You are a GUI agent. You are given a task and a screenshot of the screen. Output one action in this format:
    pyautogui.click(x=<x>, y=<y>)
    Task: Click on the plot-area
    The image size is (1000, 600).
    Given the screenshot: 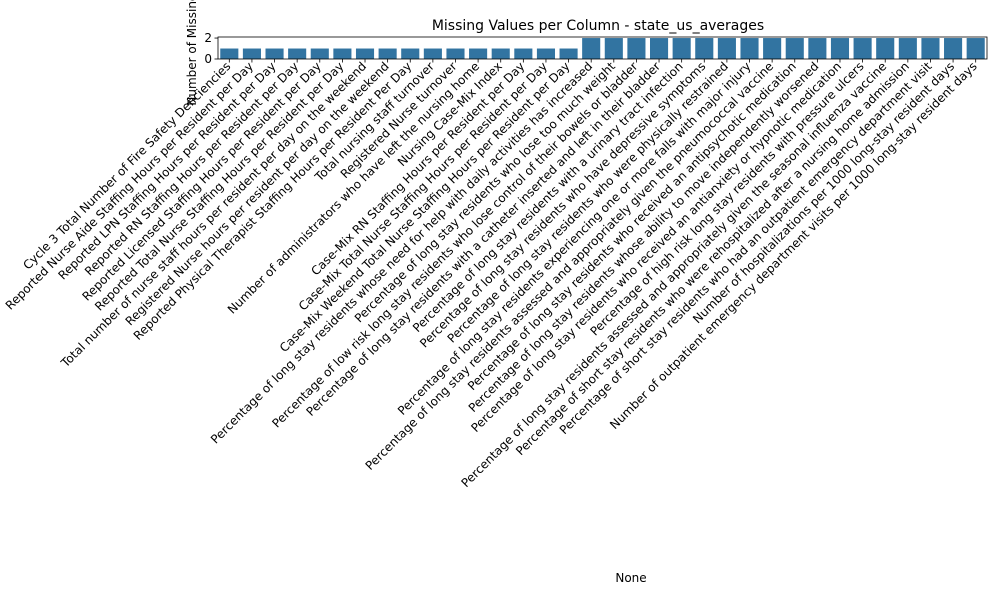 What is the action you would take?
    pyautogui.click(x=602, y=48)
    